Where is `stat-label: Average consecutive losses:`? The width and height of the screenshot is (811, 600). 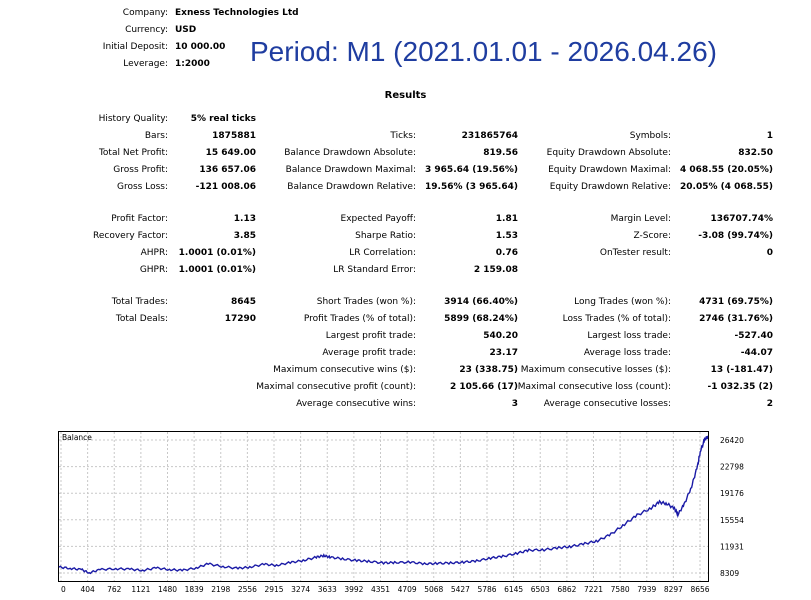 stat-label: Average consecutive losses: is located at coordinates (607, 404).